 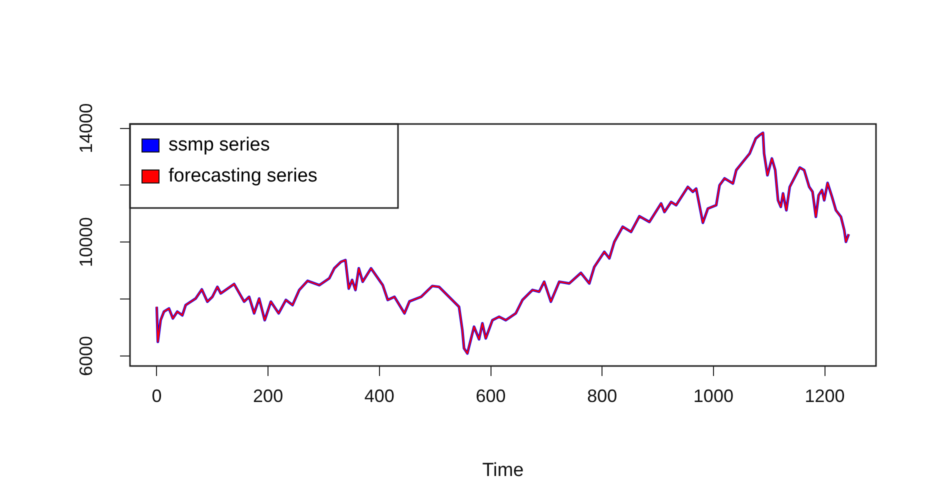 I want to click on x-tick-label: 1000, so click(x=713, y=396).